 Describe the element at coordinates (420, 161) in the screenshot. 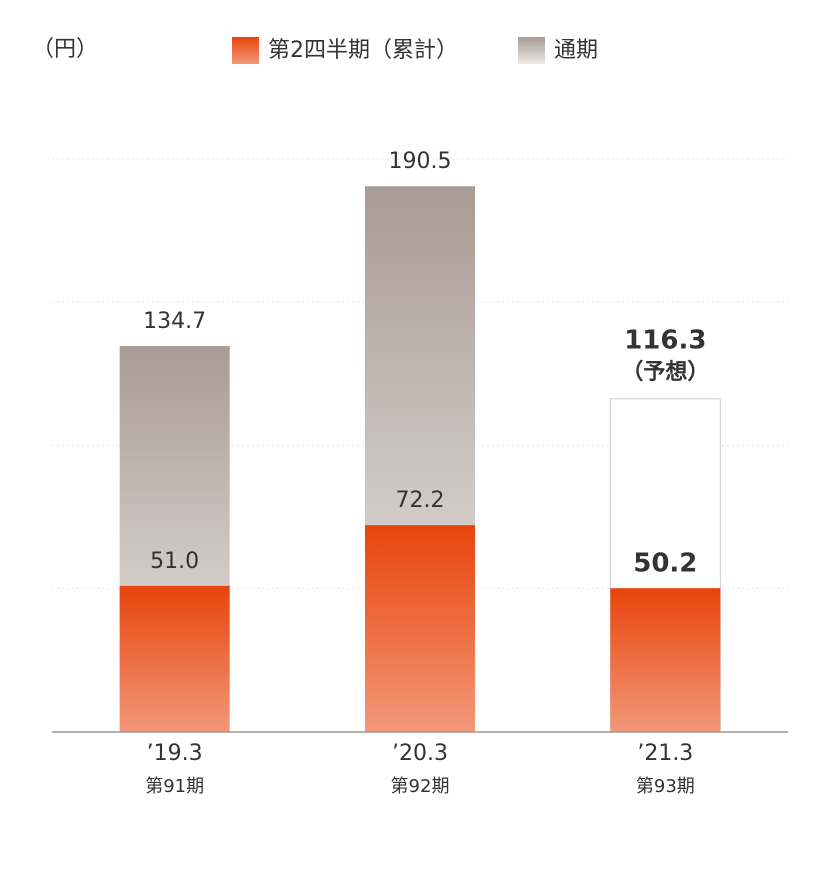

I see `value-label: 190.5` at that location.